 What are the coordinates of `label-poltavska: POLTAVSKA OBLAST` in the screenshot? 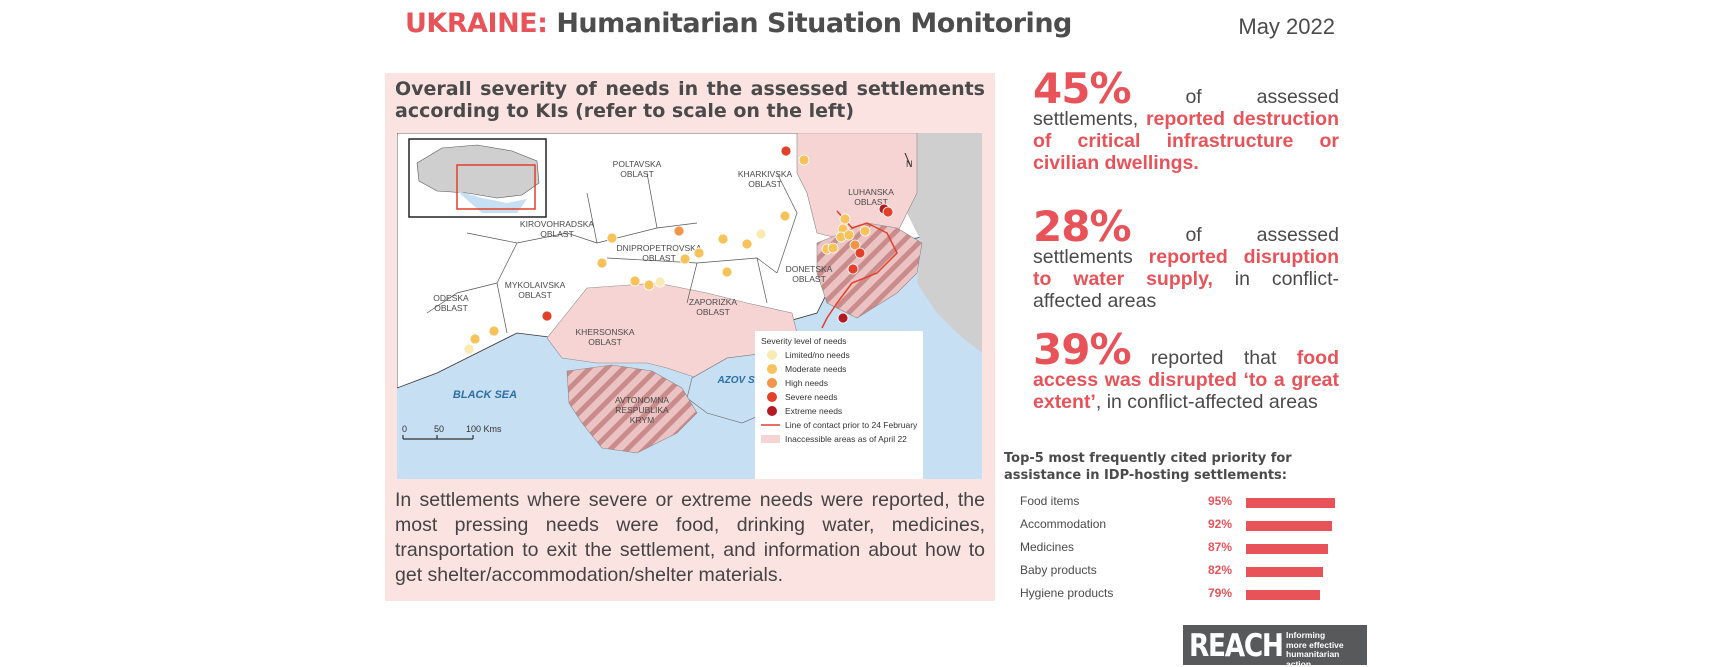 It's located at (637, 169).